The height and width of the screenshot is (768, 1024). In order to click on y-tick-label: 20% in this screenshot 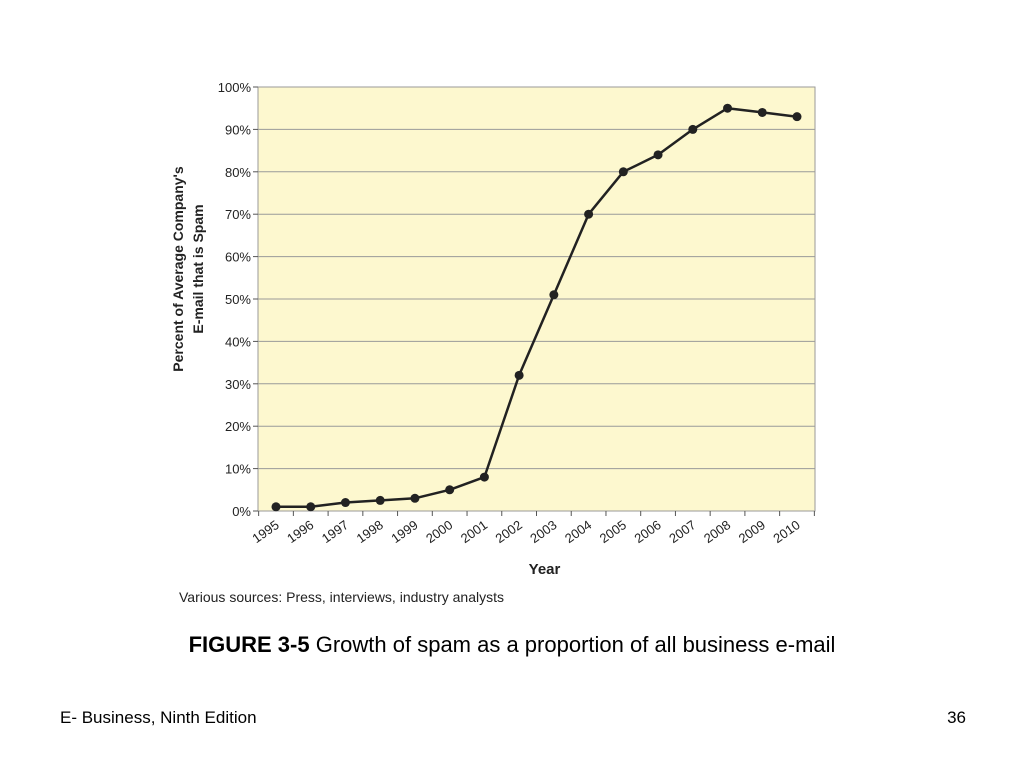, I will do `click(238, 426)`.